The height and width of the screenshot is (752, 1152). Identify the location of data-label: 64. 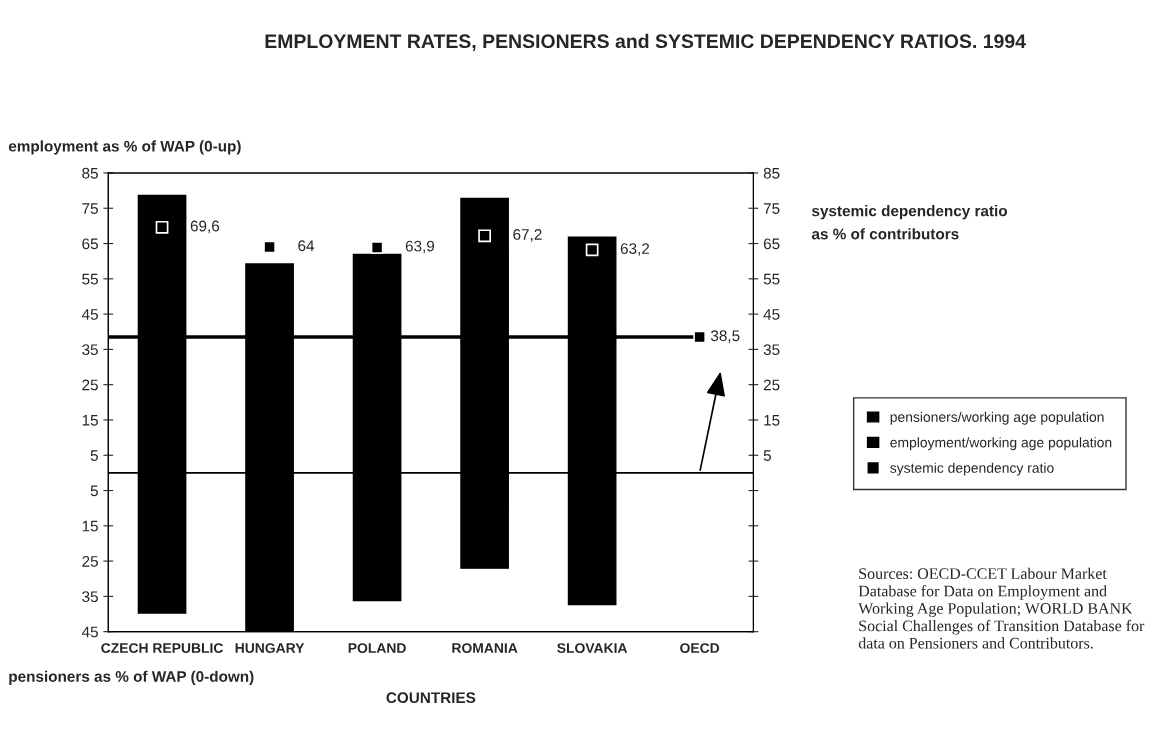
(306, 246).